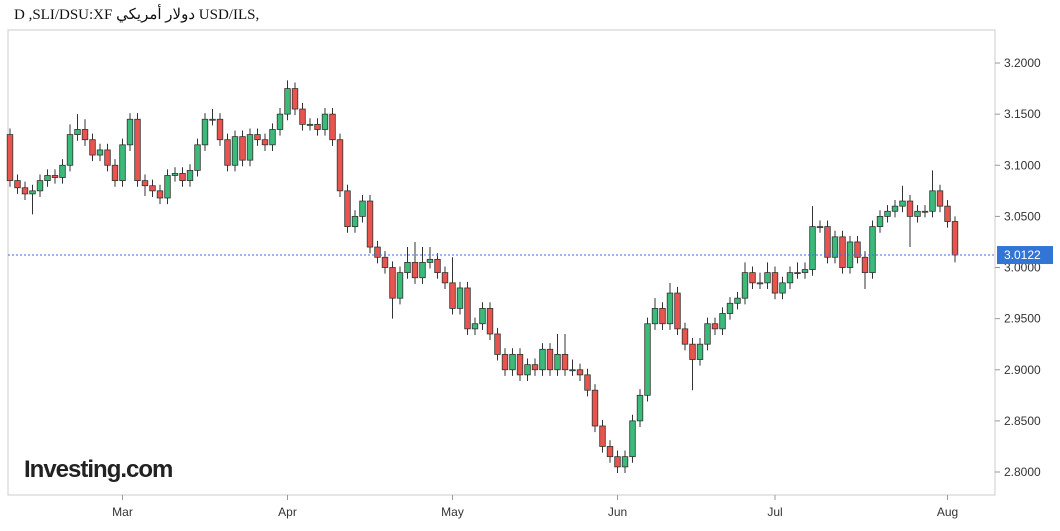 The image size is (1060, 531). I want to click on last-price-label: 3.0122, so click(1022, 255).